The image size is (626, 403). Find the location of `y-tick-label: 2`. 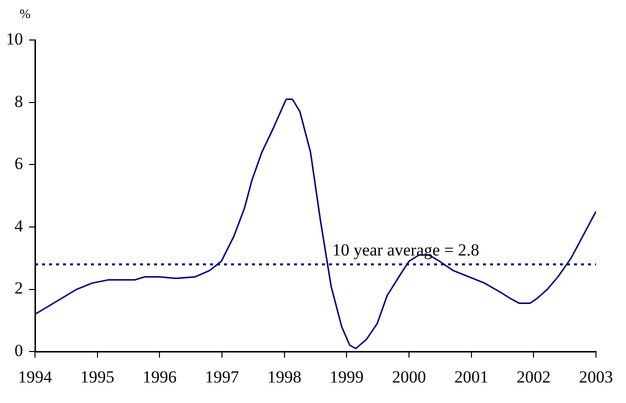

y-tick-label: 2 is located at coordinates (18, 288).